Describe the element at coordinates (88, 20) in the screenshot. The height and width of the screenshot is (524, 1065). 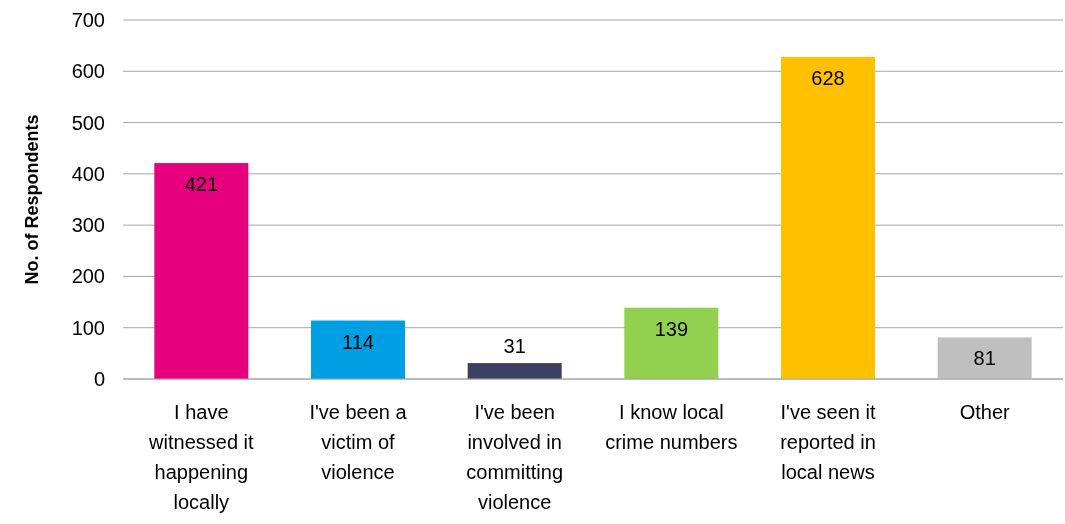
I see `y-tick-label: 700` at that location.